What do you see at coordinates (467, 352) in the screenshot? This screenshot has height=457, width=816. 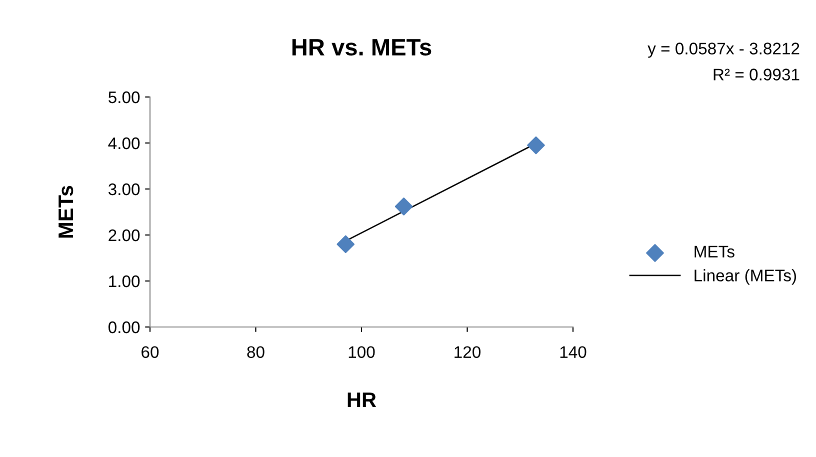 I see `x-tick-label: 120` at bounding box center [467, 352].